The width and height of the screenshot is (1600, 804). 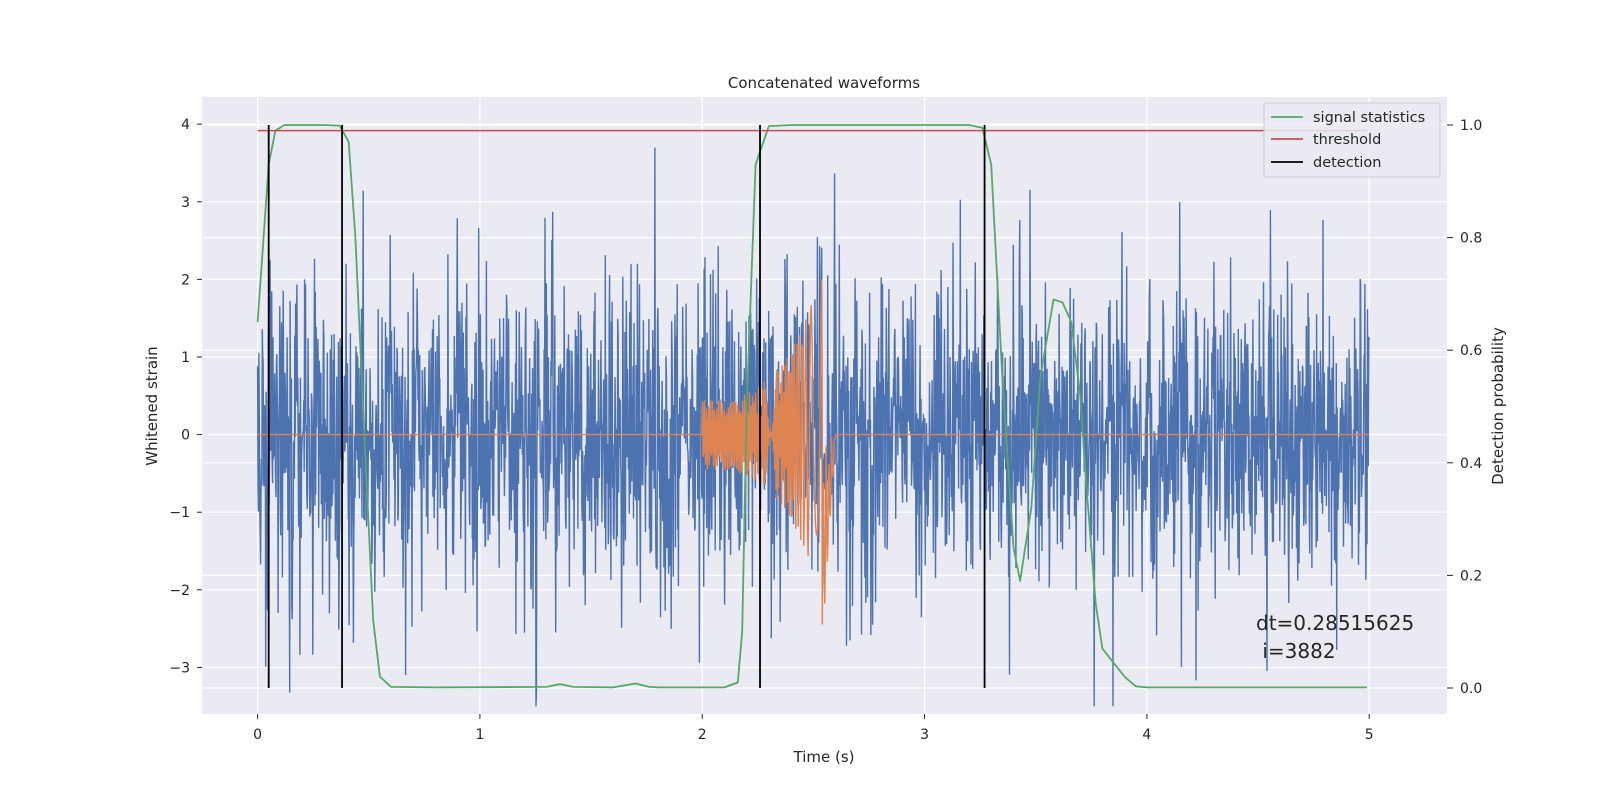 What do you see at coordinates (1471, 126) in the screenshot?
I see `y-right-tick-label: 1.0` at bounding box center [1471, 126].